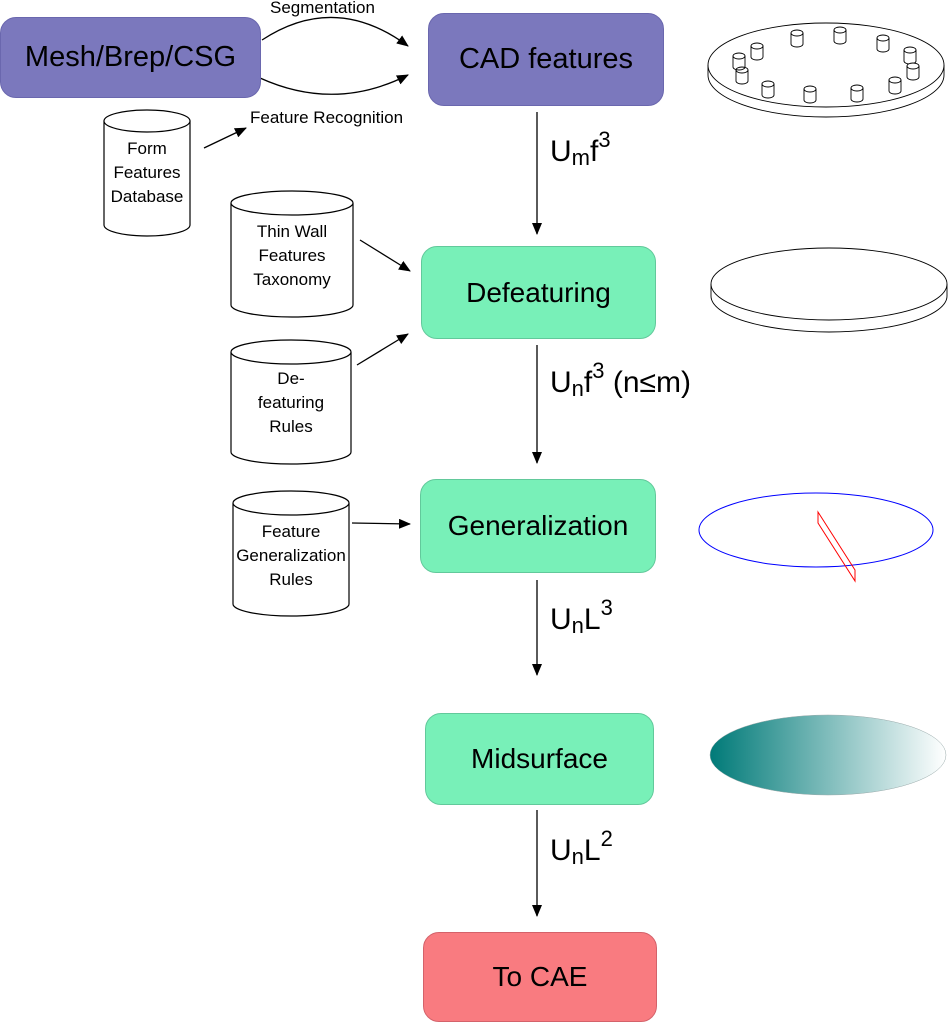 The height and width of the screenshot is (1022, 948). I want to click on thin-wall-database-icon, so click(292, 254).